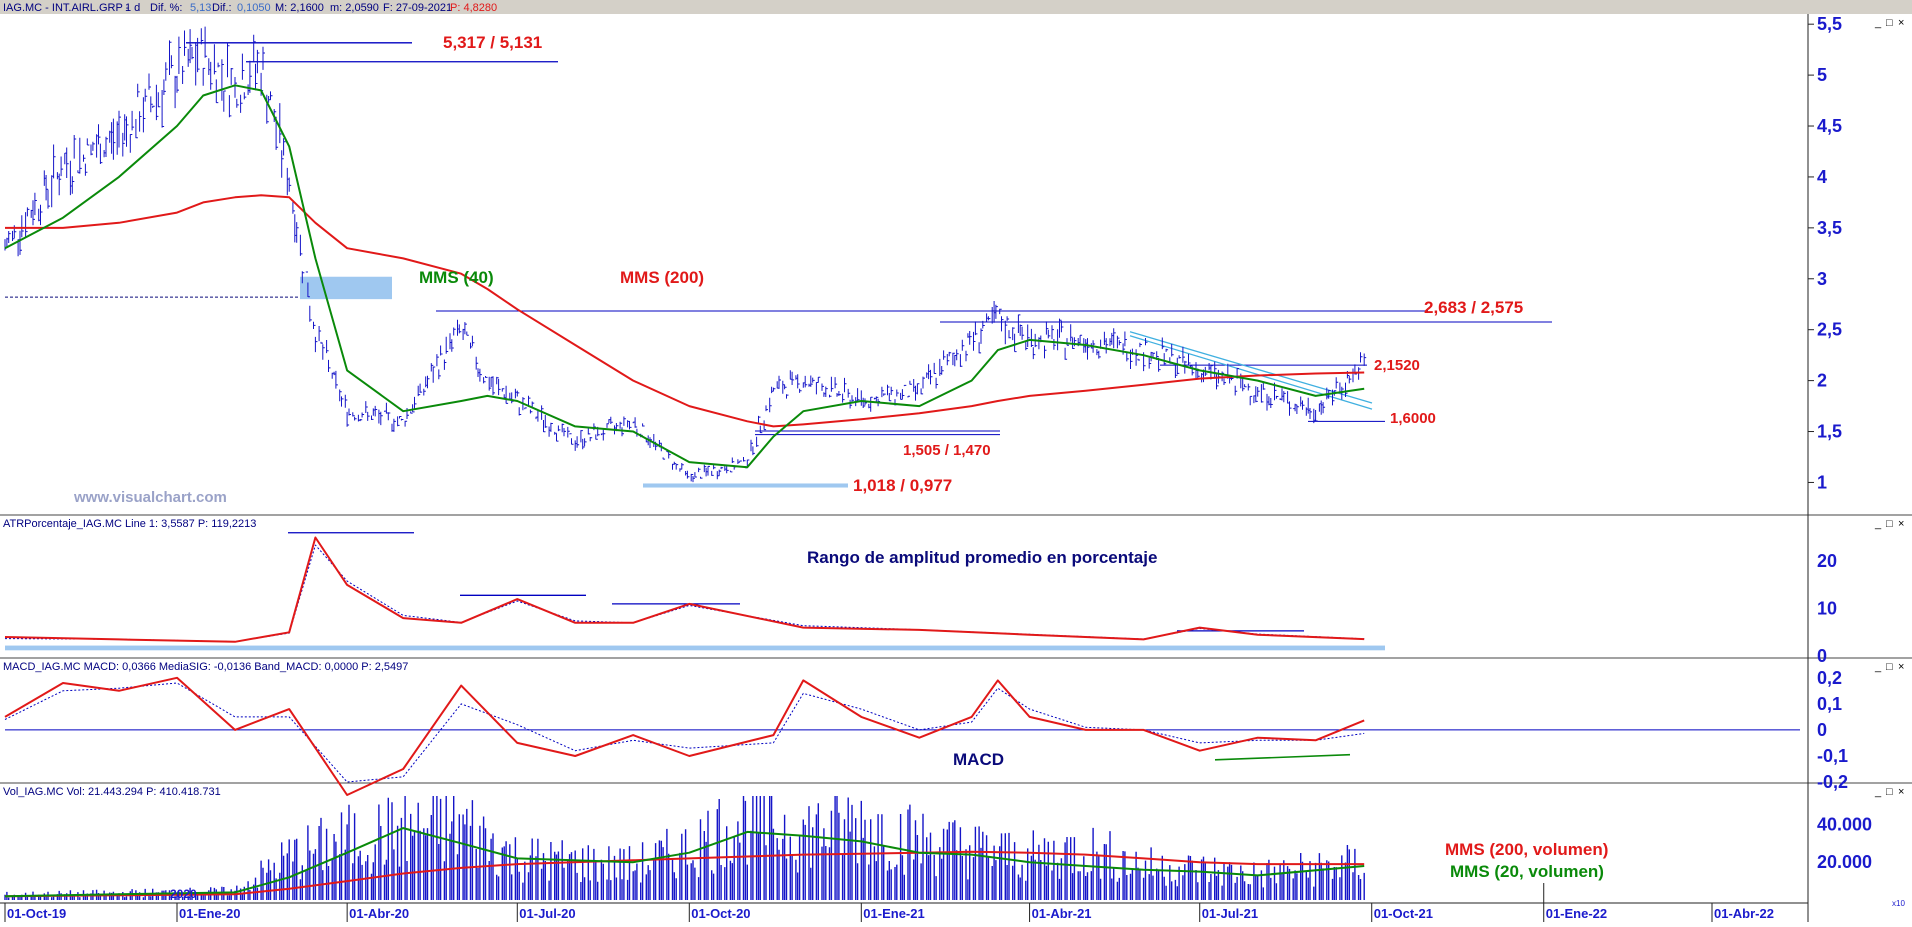 The width and height of the screenshot is (1912, 927). Describe the element at coordinates (1832, 756) in the screenshot. I see `macd-tick-label: -0,1` at that location.